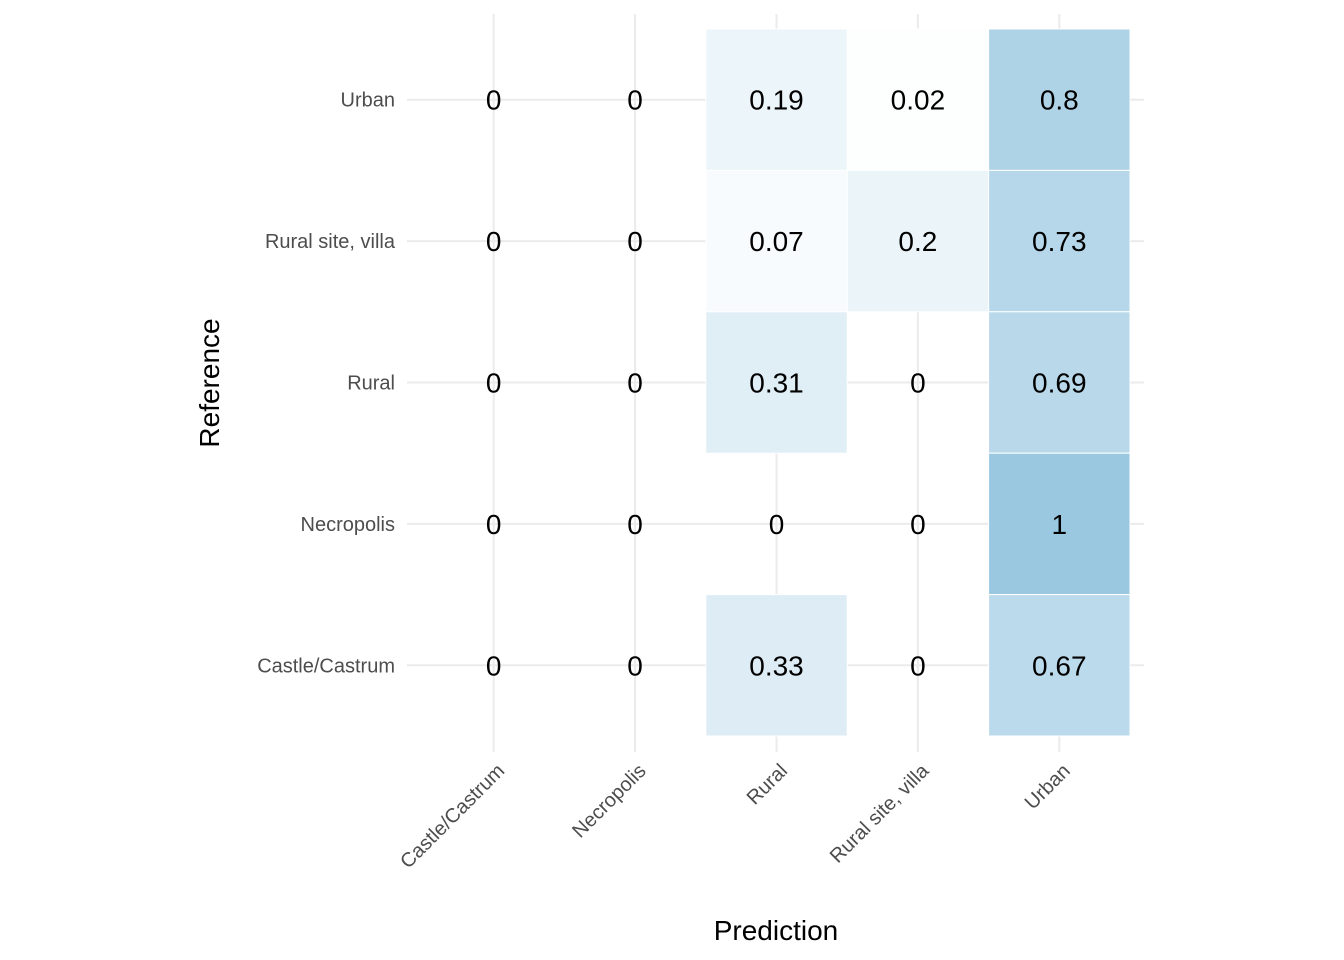 The image size is (1344, 960). Describe the element at coordinates (1048, 787) in the screenshot. I see `x-tick-label: Urban` at that location.